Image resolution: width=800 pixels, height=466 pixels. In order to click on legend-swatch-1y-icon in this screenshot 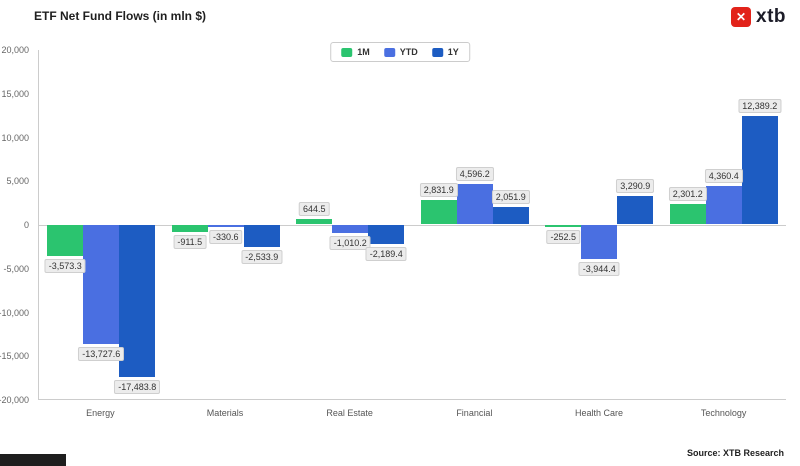, I will do `click(437, 52)`.